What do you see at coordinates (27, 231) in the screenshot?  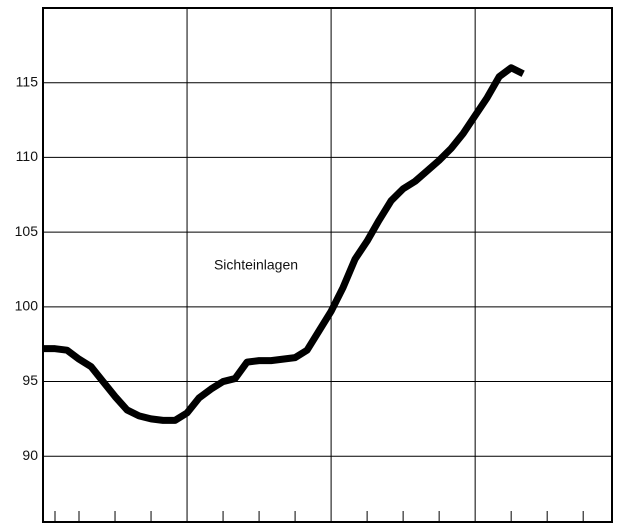 I see `y-tick-label: 105` at bounding box center [27, 231].